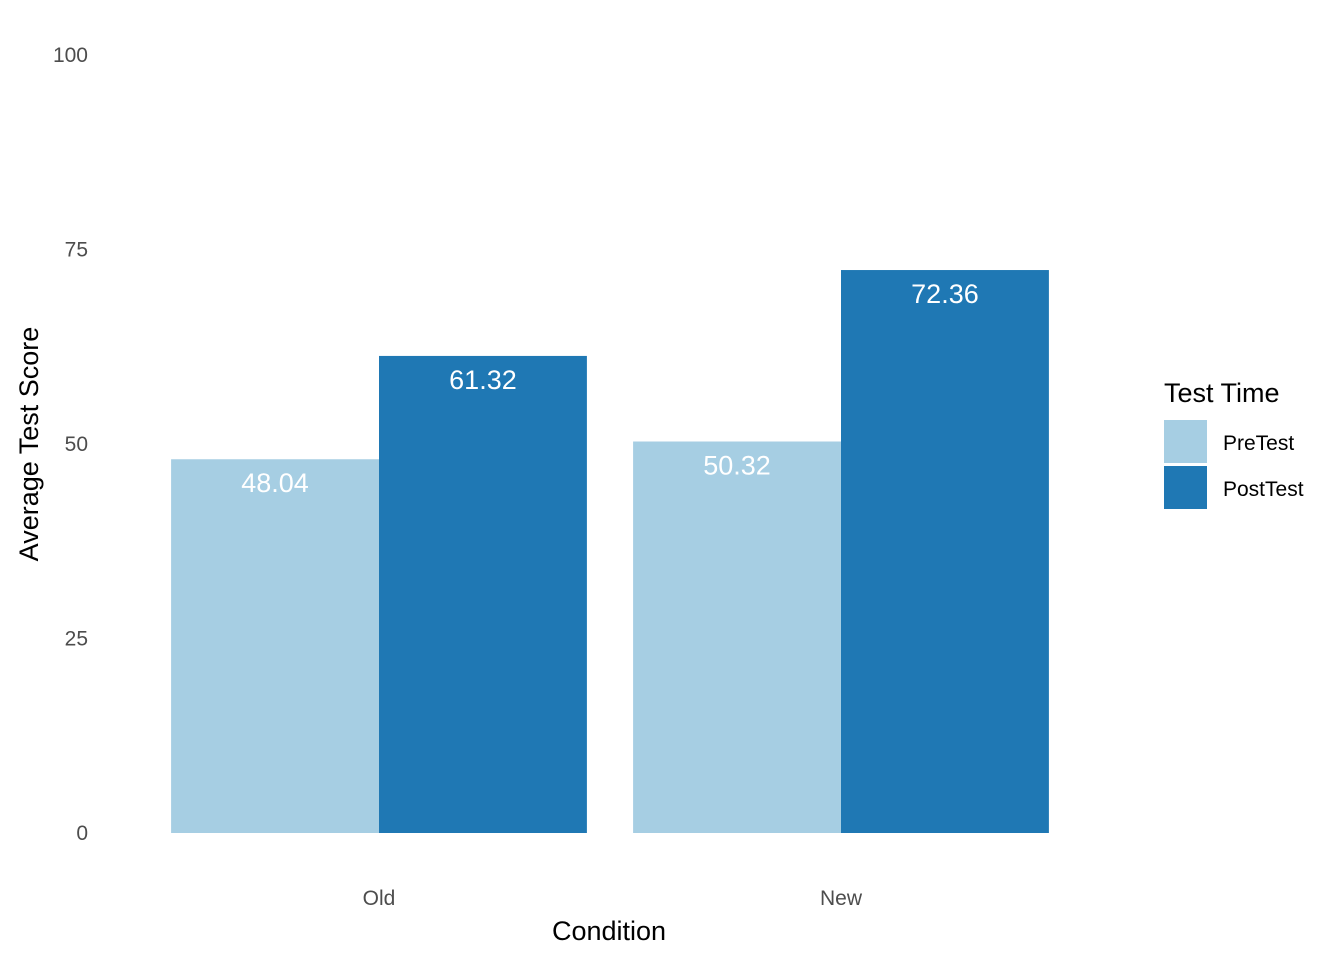 The height and width of the screenshot is (960, 1344). Describe the element at coordinates (613, 898) in the screenshot. I see `x-axis: Old New` at that location.